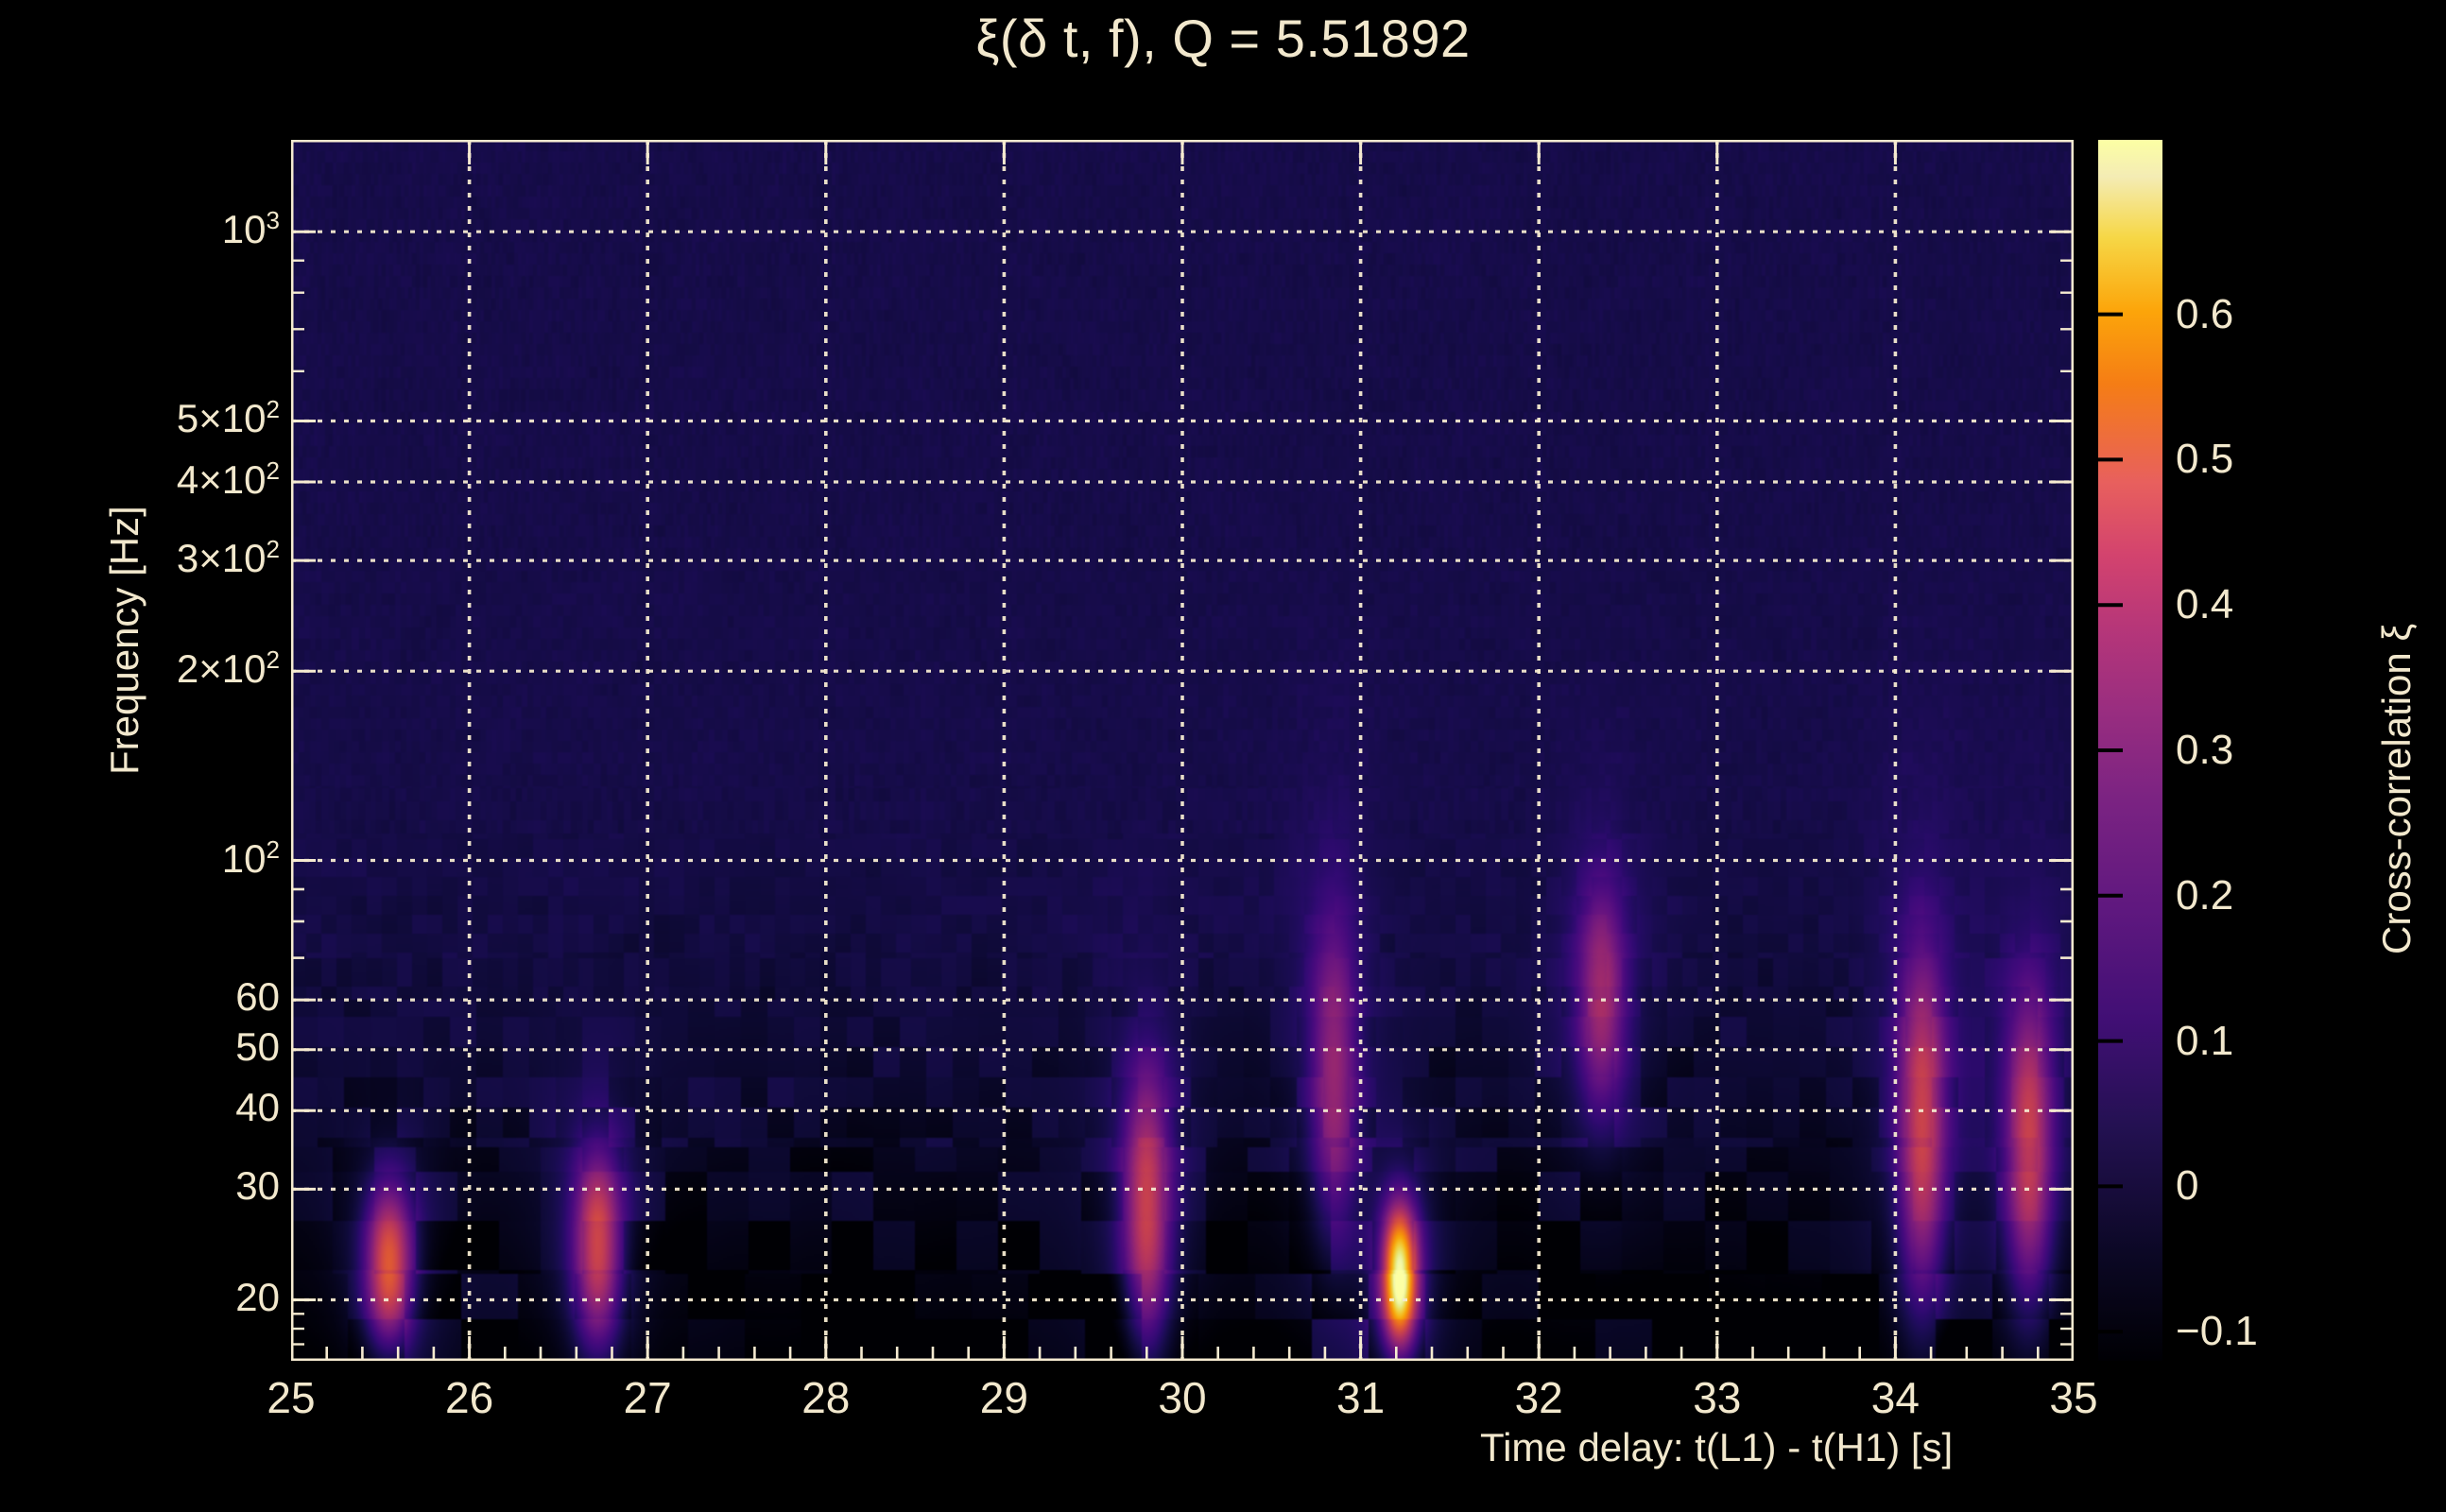 This screenshot has width=2446, height=1512. I want to click on y-tick-label: 50, so click(257, 1046).